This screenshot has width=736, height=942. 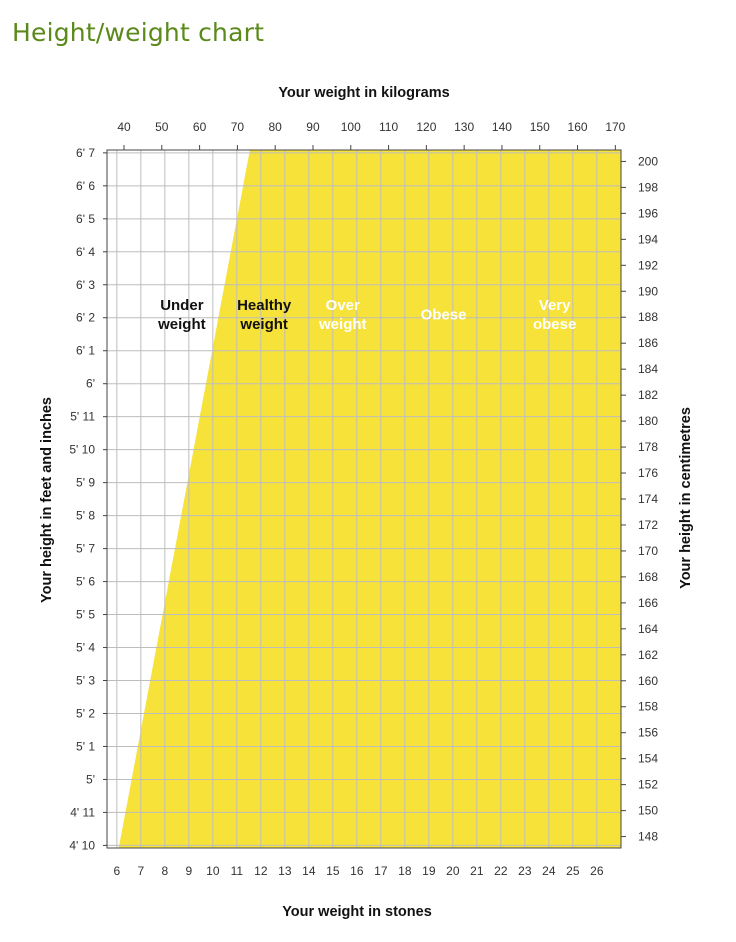 What do you see at coordinates (238, 127) in the screenshot?
I see `kg-tick-label: 70` at bounding box center [238, 127].